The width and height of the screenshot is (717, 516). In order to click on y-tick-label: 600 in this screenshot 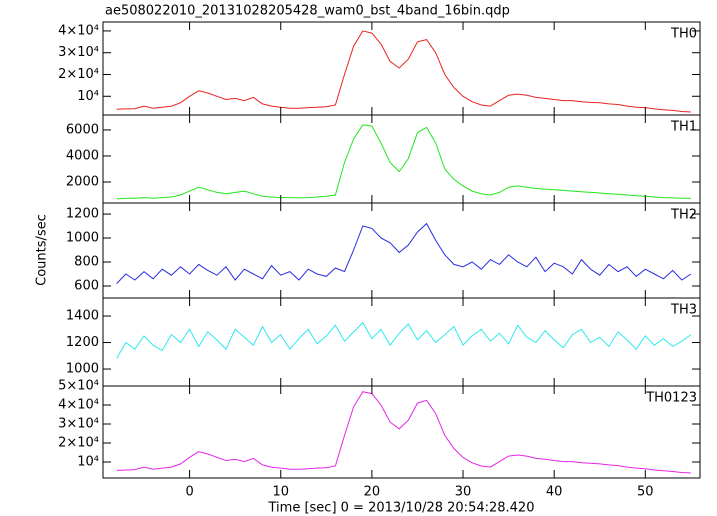, I will do `click(86, 286)`.